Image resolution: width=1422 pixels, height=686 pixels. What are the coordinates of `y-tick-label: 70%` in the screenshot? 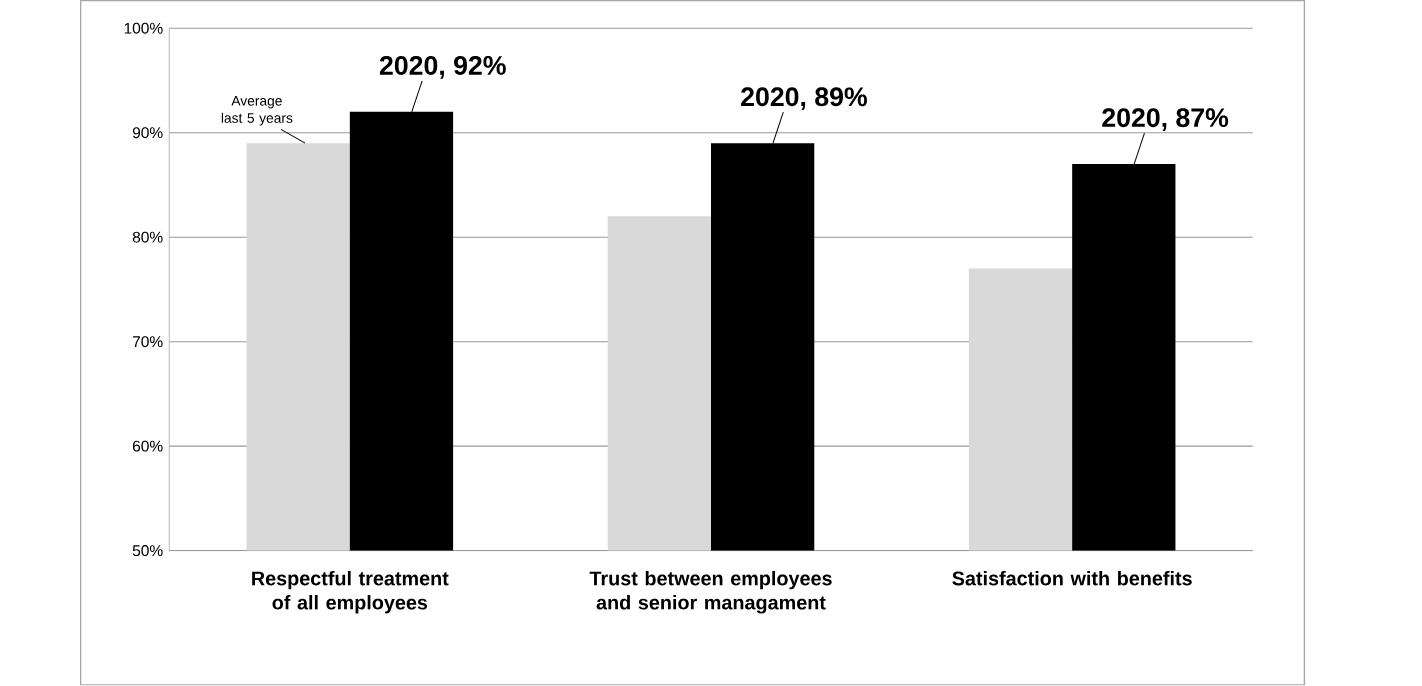 It's located at (147, 342).